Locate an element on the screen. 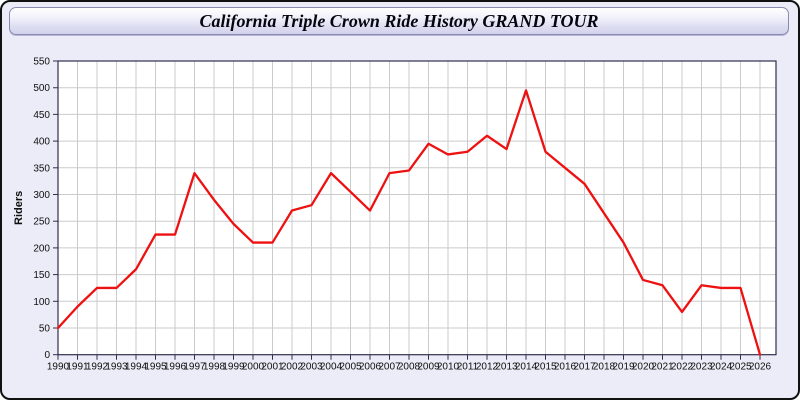  x-tick-label: 1999 is located at coordinates (233, 367).